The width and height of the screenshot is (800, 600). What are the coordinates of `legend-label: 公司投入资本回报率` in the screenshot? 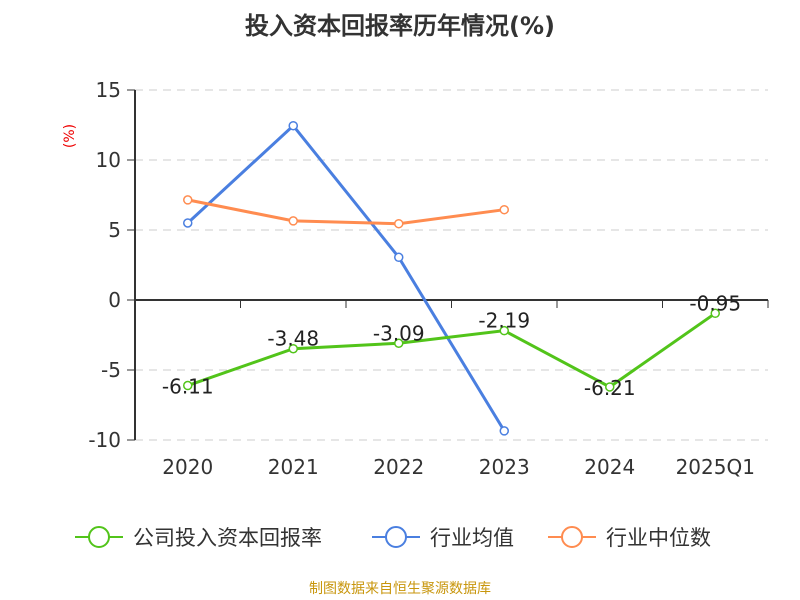 It's located at (227, 538).